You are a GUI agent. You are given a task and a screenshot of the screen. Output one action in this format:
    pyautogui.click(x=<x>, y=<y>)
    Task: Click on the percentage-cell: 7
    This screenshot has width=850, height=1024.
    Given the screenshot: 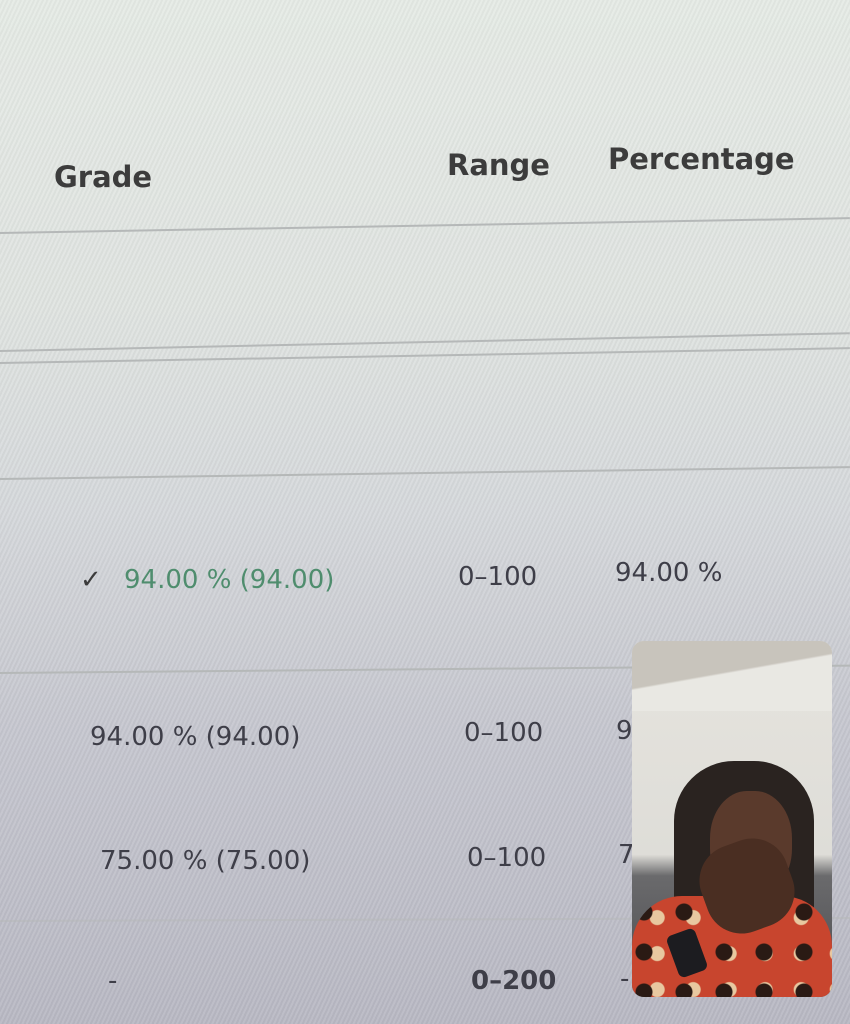 What is the action you would take?
    pyautogui.click(x=626, y=855)
    